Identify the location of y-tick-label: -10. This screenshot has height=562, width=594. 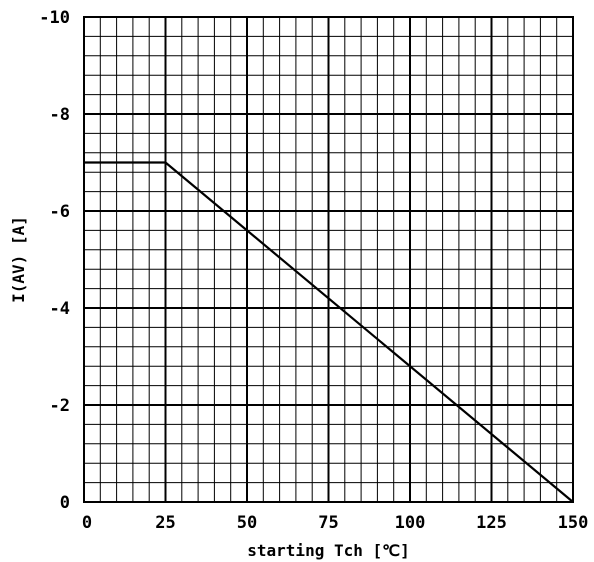
(54, 18).